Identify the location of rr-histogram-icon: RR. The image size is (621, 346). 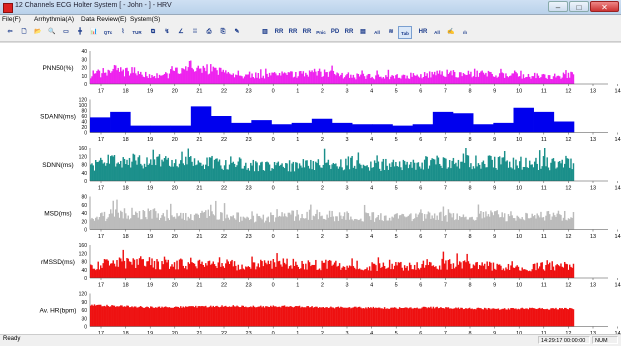
(307, 32).